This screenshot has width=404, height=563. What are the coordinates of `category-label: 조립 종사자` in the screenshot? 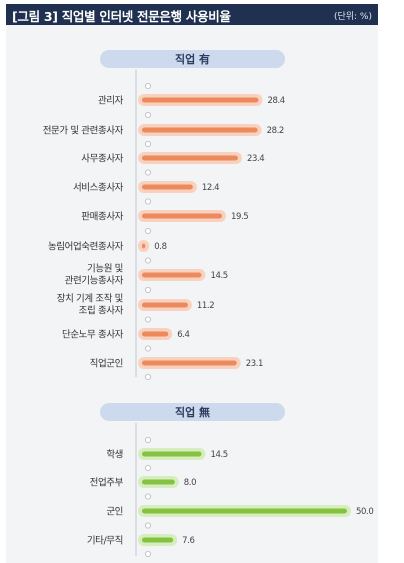 It's located at (101, 311).